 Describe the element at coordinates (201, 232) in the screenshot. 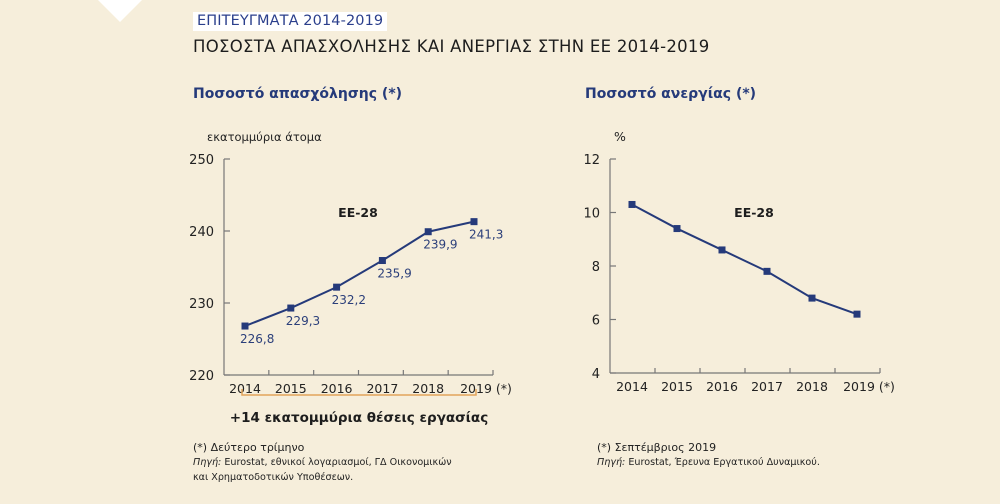

I see `y-tick-label: 240` at that location.